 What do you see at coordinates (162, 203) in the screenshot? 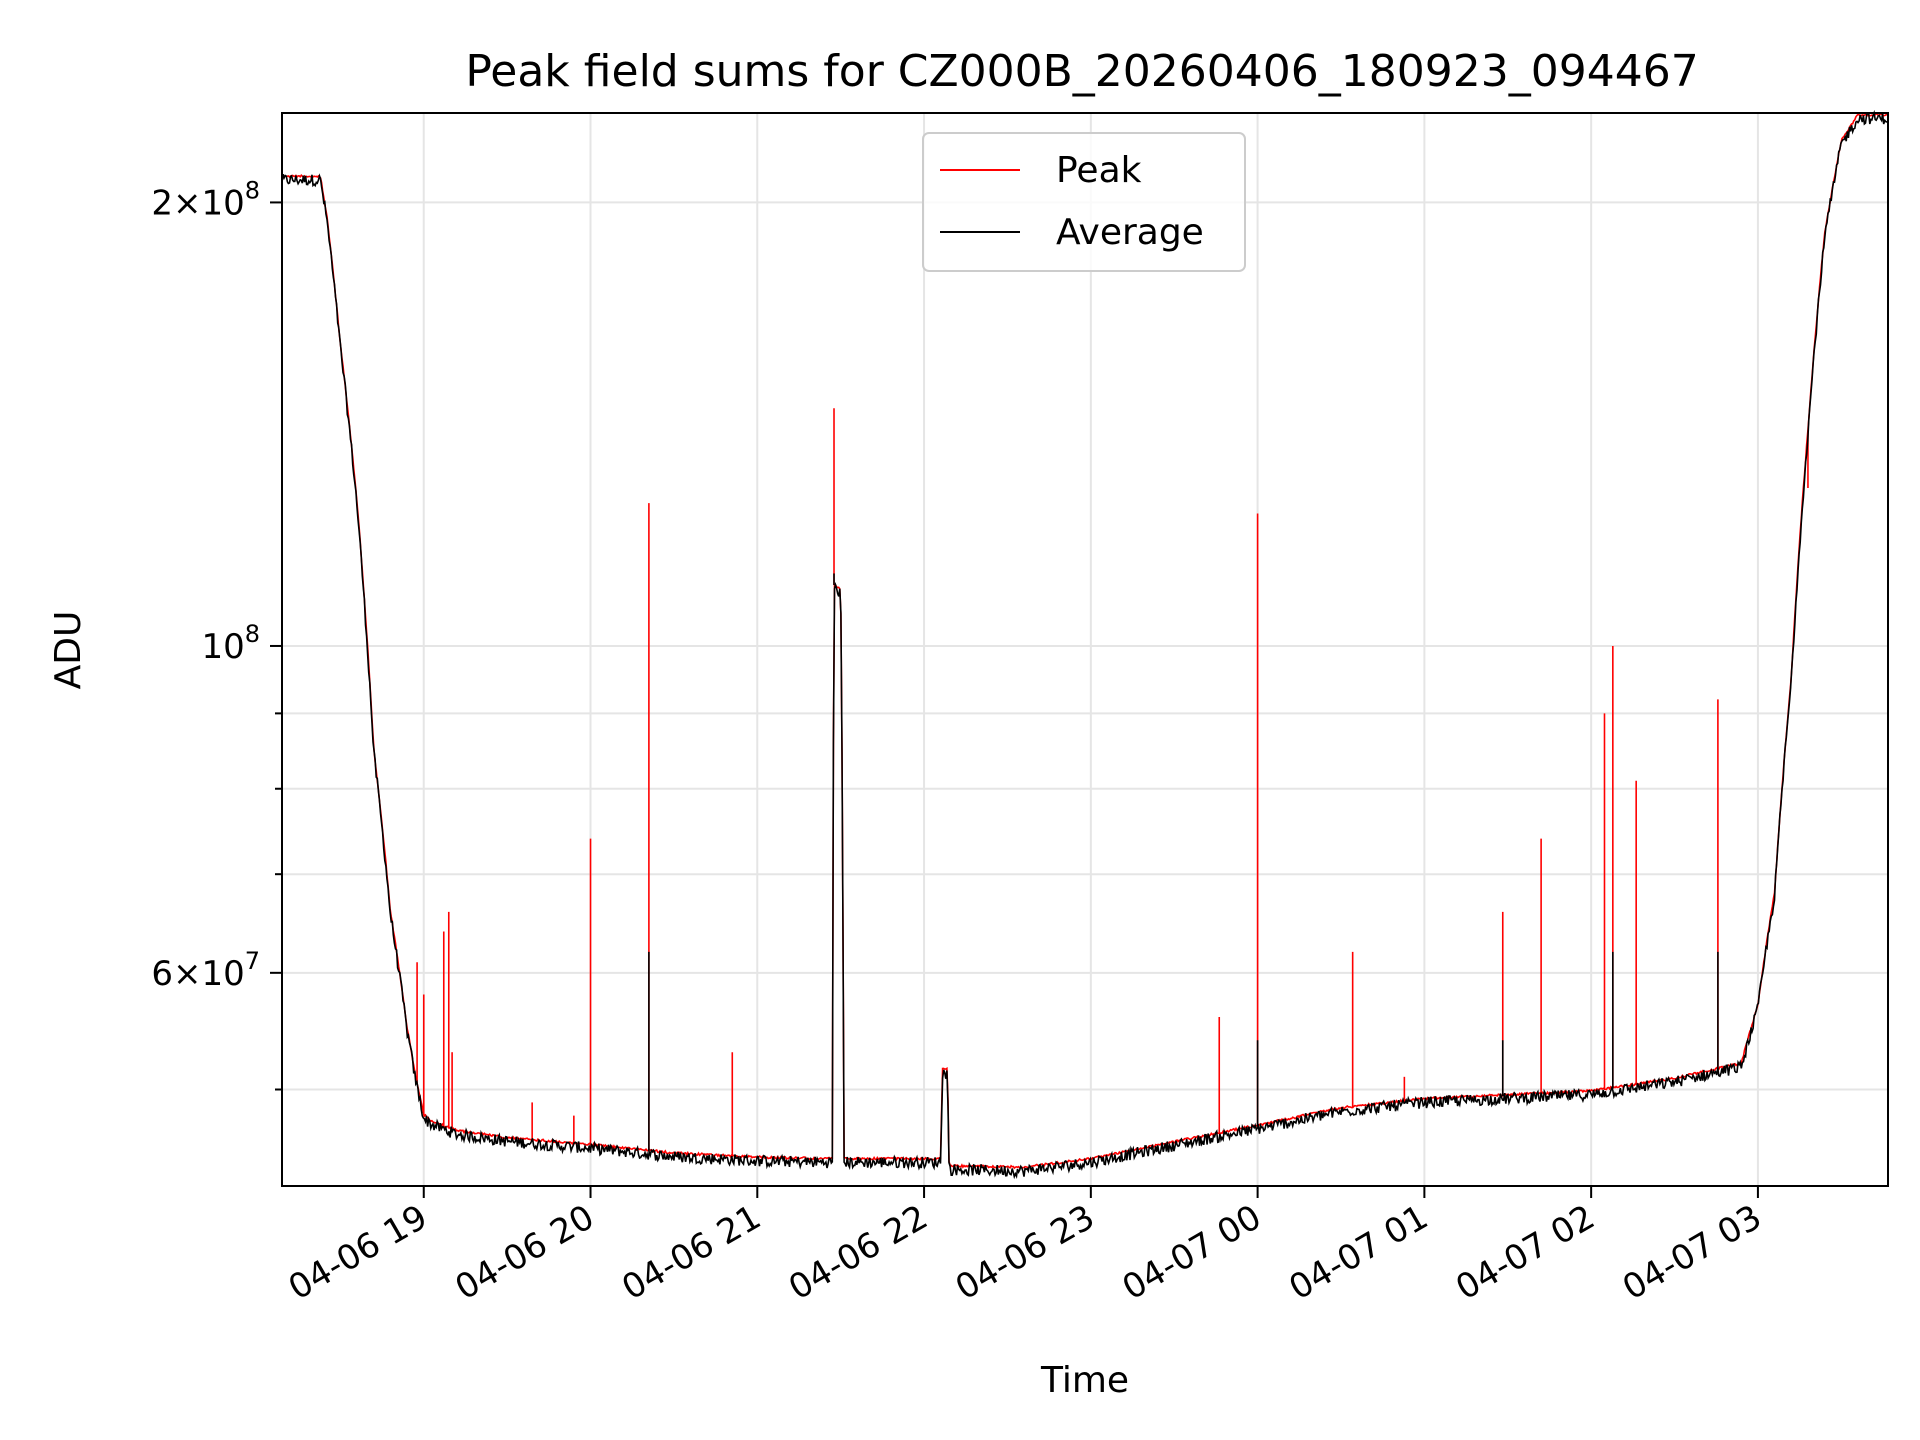
I see `y-tick-base: 2` at bounding box center [162, 203].